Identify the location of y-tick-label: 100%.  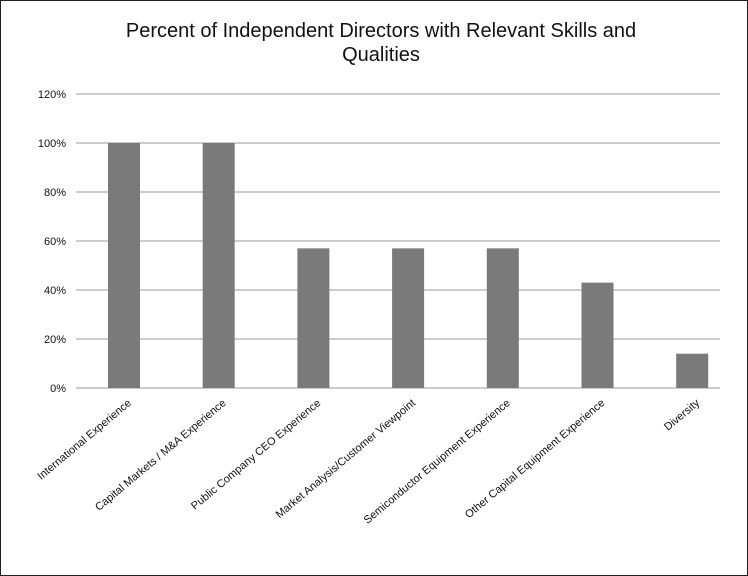
(52, 144).